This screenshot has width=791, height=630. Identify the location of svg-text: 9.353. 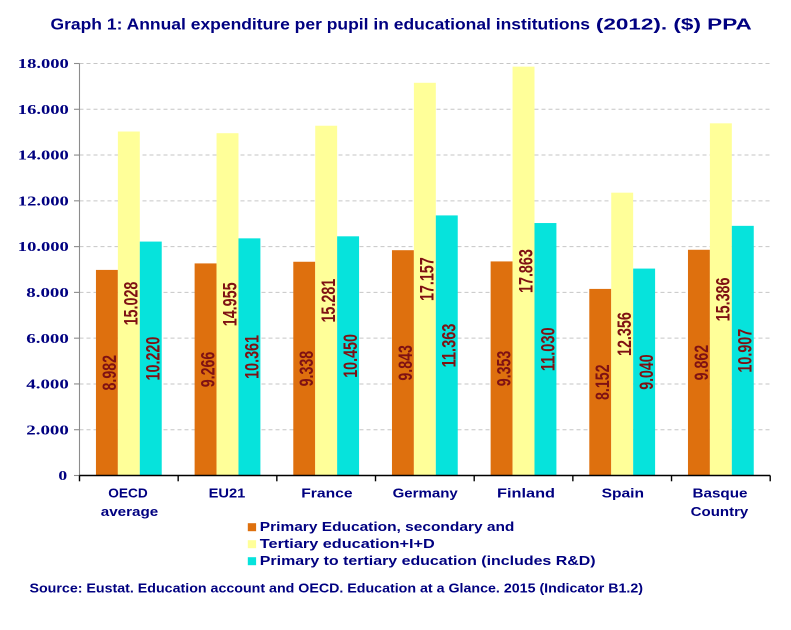
(504, 369).